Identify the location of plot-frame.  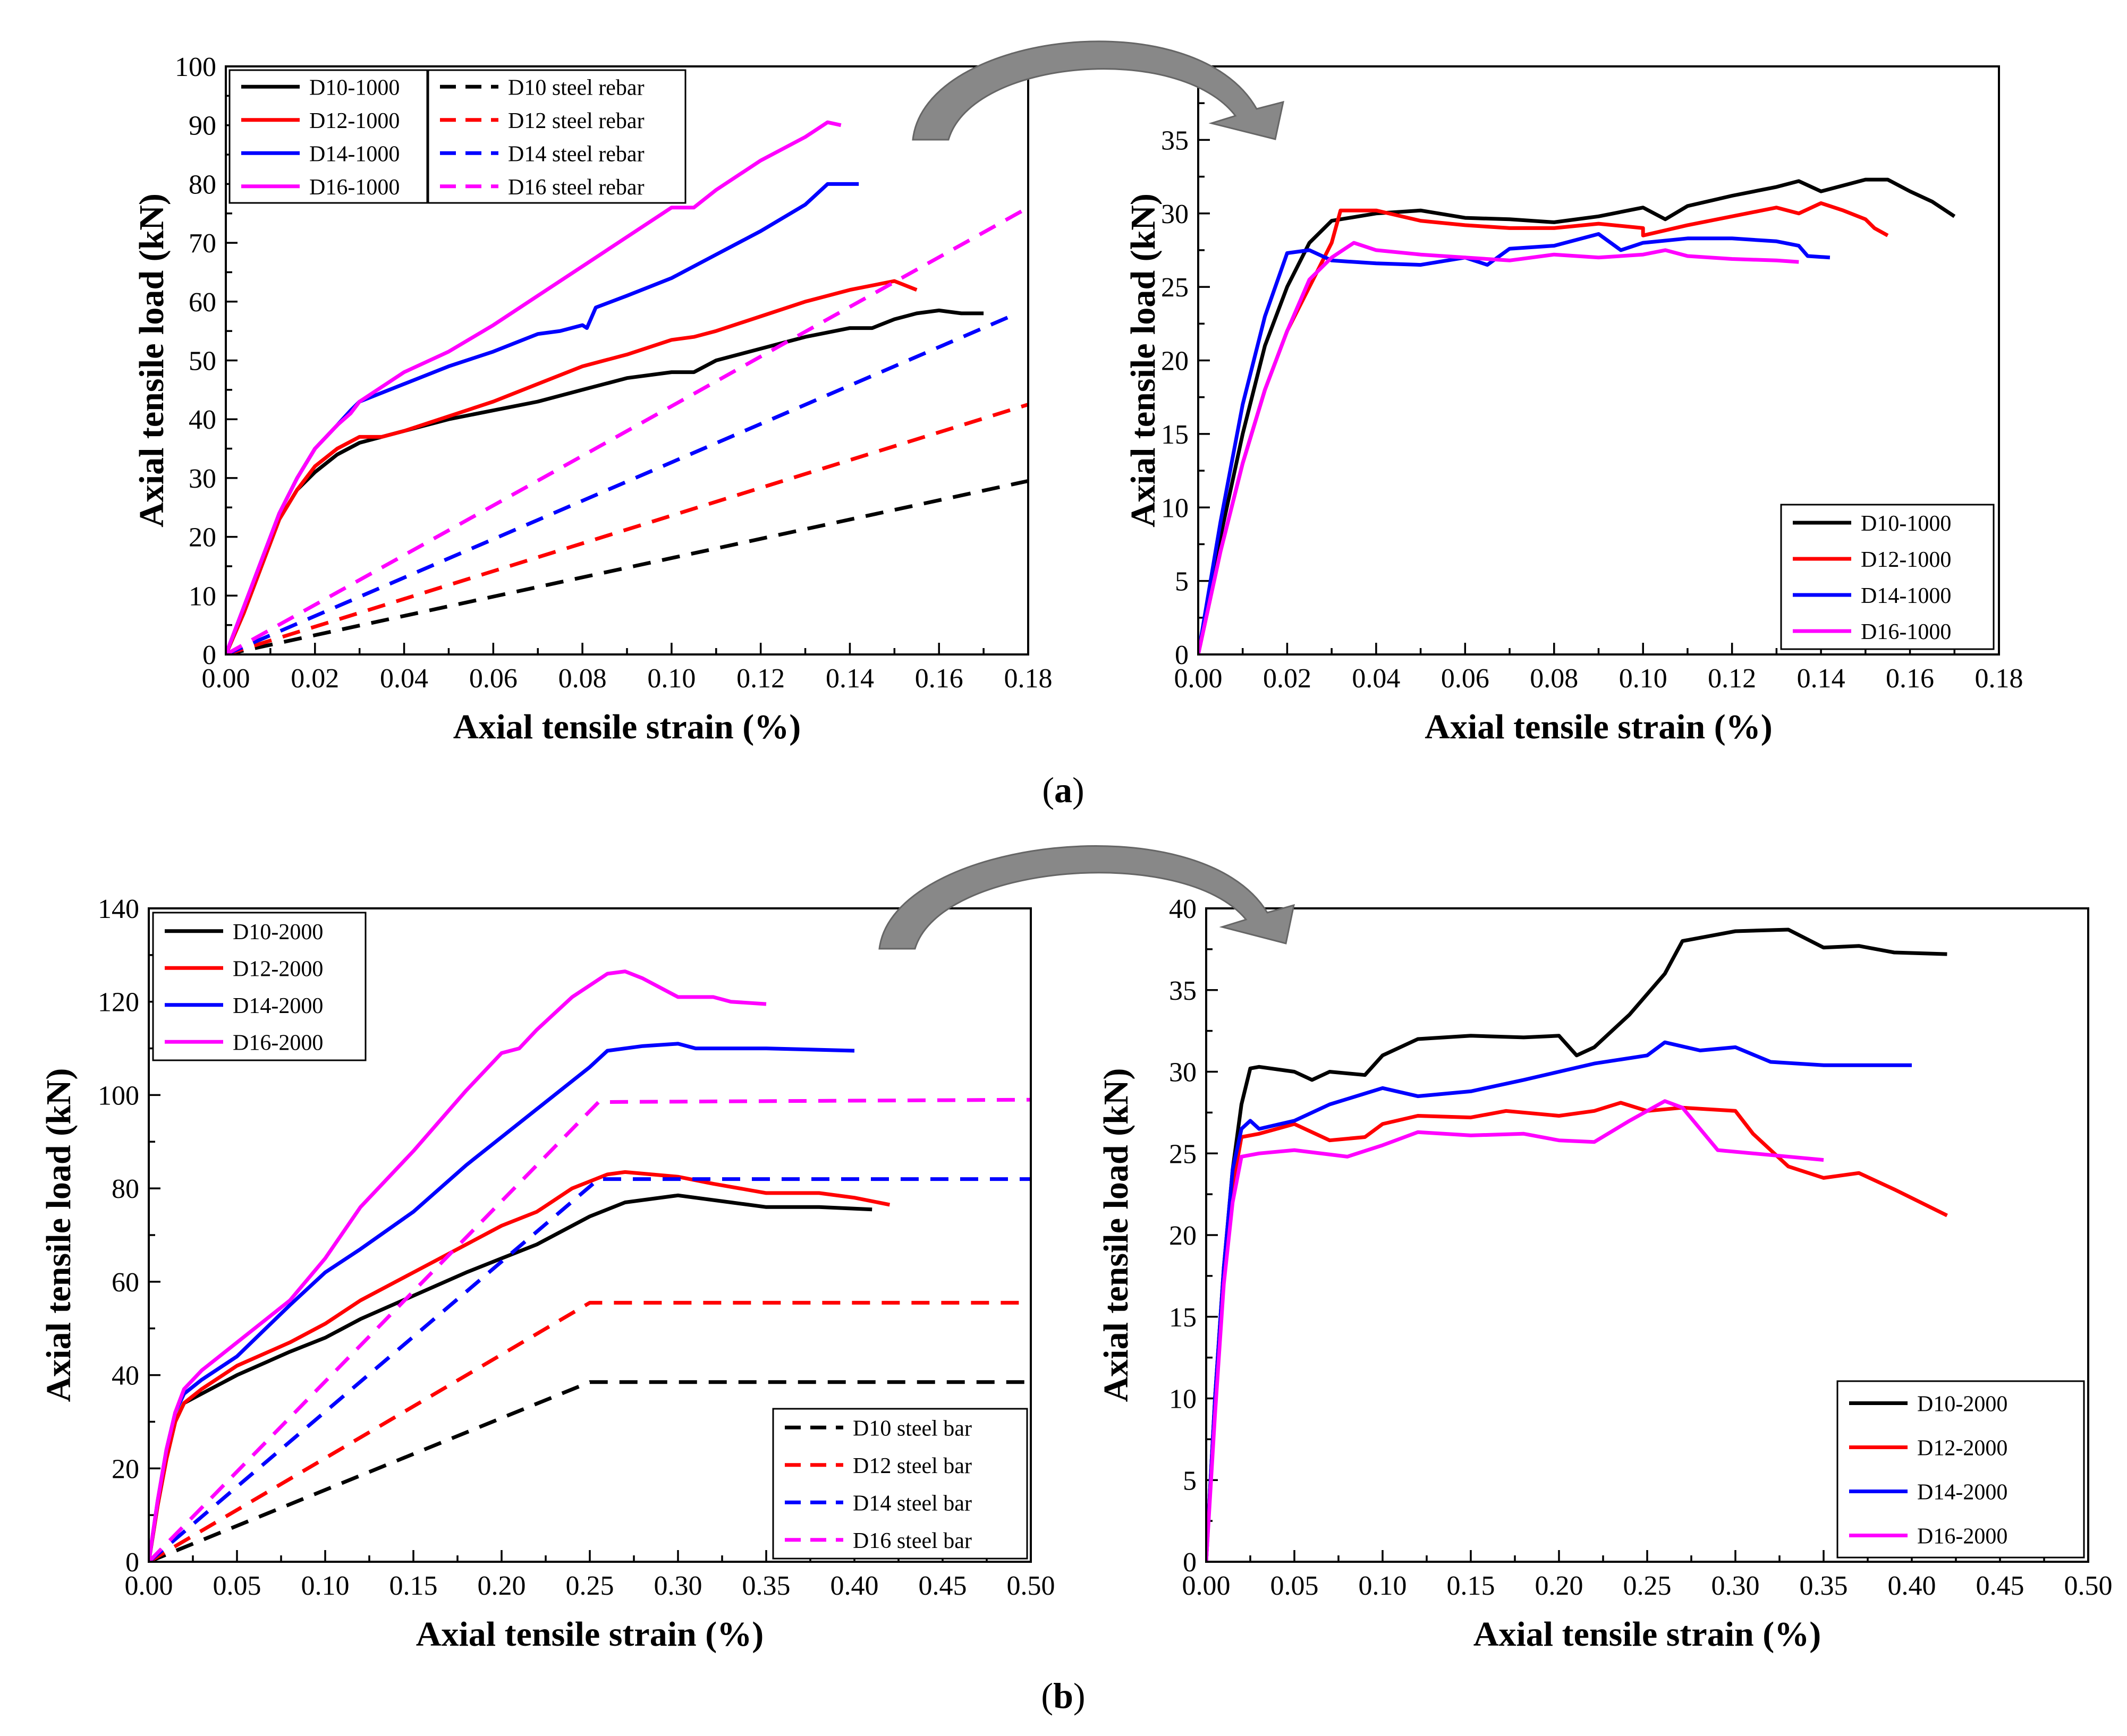
(1599, 360).